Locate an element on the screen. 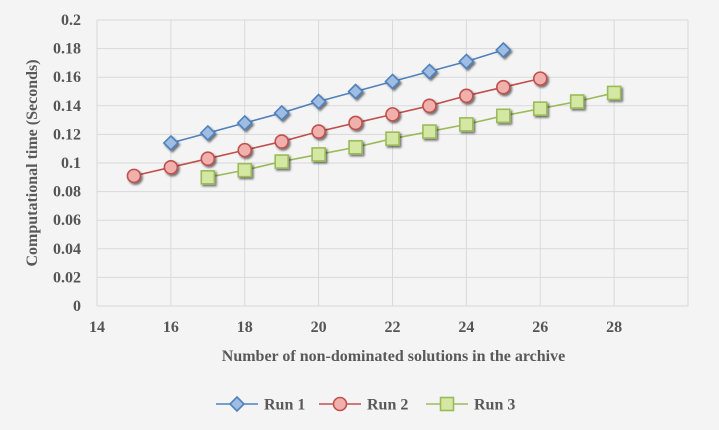 This screenshot has width=719, height=430. y-tick-label: 0.18 is located at coordinates (67, 49).